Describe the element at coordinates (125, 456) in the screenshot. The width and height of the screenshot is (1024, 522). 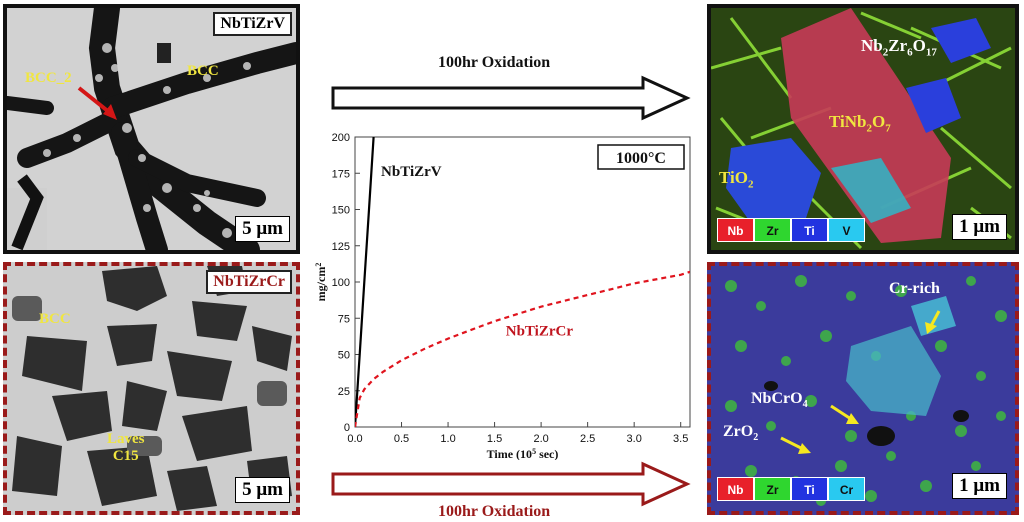
I see `laves-text-line2: C15` at that location.